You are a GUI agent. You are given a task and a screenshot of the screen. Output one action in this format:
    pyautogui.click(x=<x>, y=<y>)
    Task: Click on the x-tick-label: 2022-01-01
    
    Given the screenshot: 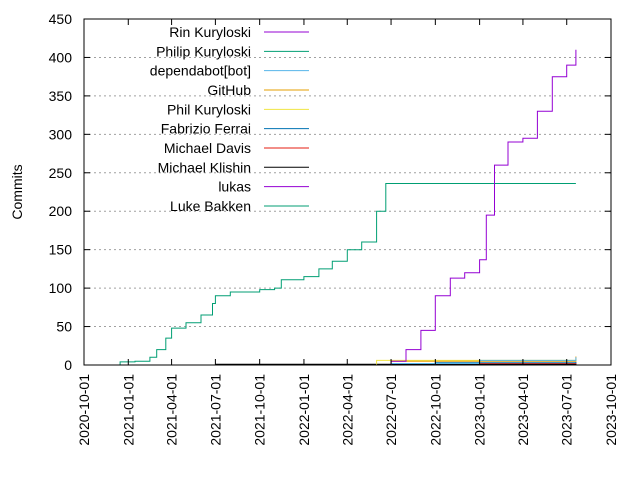 What is the action you would take?
    pyautogui.click(x=304, y=410)
    